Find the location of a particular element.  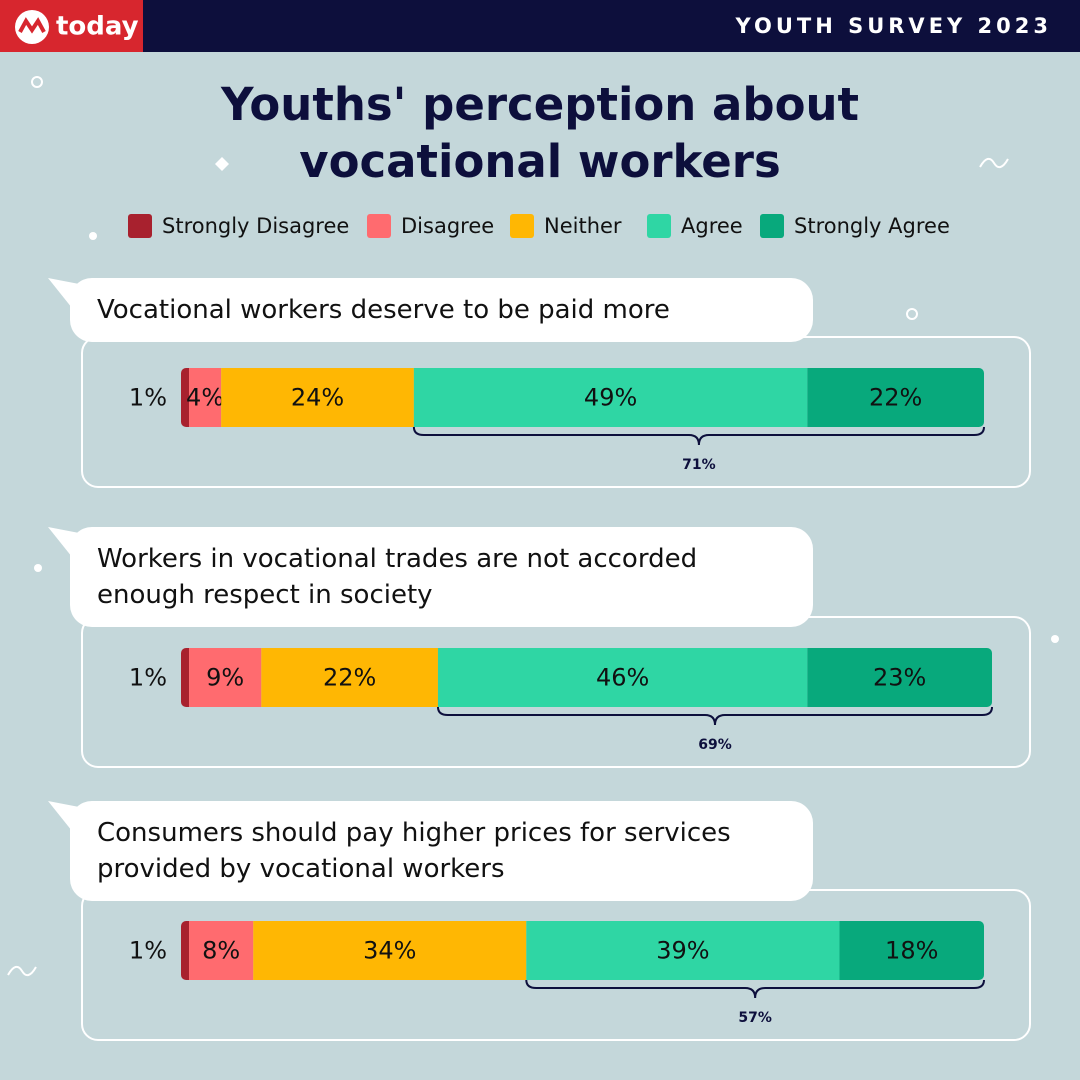

data-label: 4% is located at coordinates (205, 398).